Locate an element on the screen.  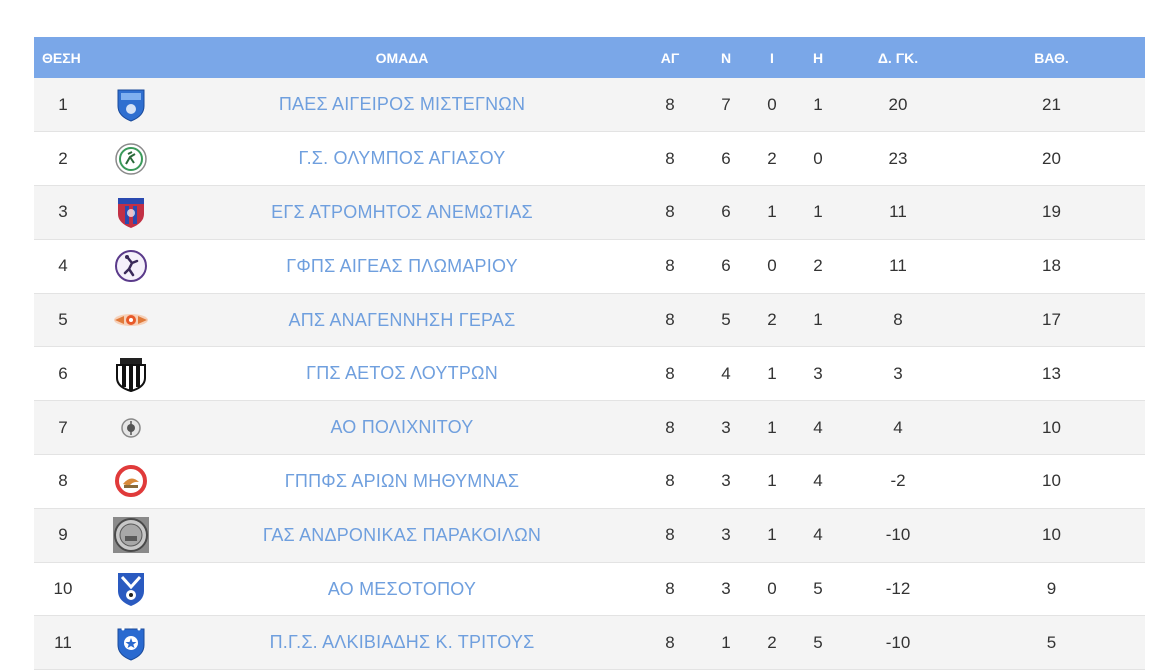
table-row: 3 ΕΓΣ ΑΤΡΟΜΗΤΟΣ ΑΝΕΜΩΤΙΑΣ 8 6 1 1 11 19 is located at coordinates (589, 212).